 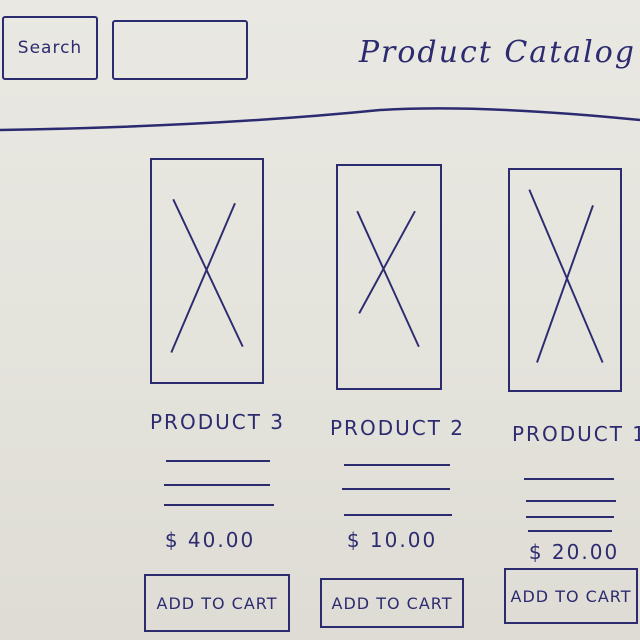 I want to click on product-name: PRODUCT 3, so click(x=218, y=422).